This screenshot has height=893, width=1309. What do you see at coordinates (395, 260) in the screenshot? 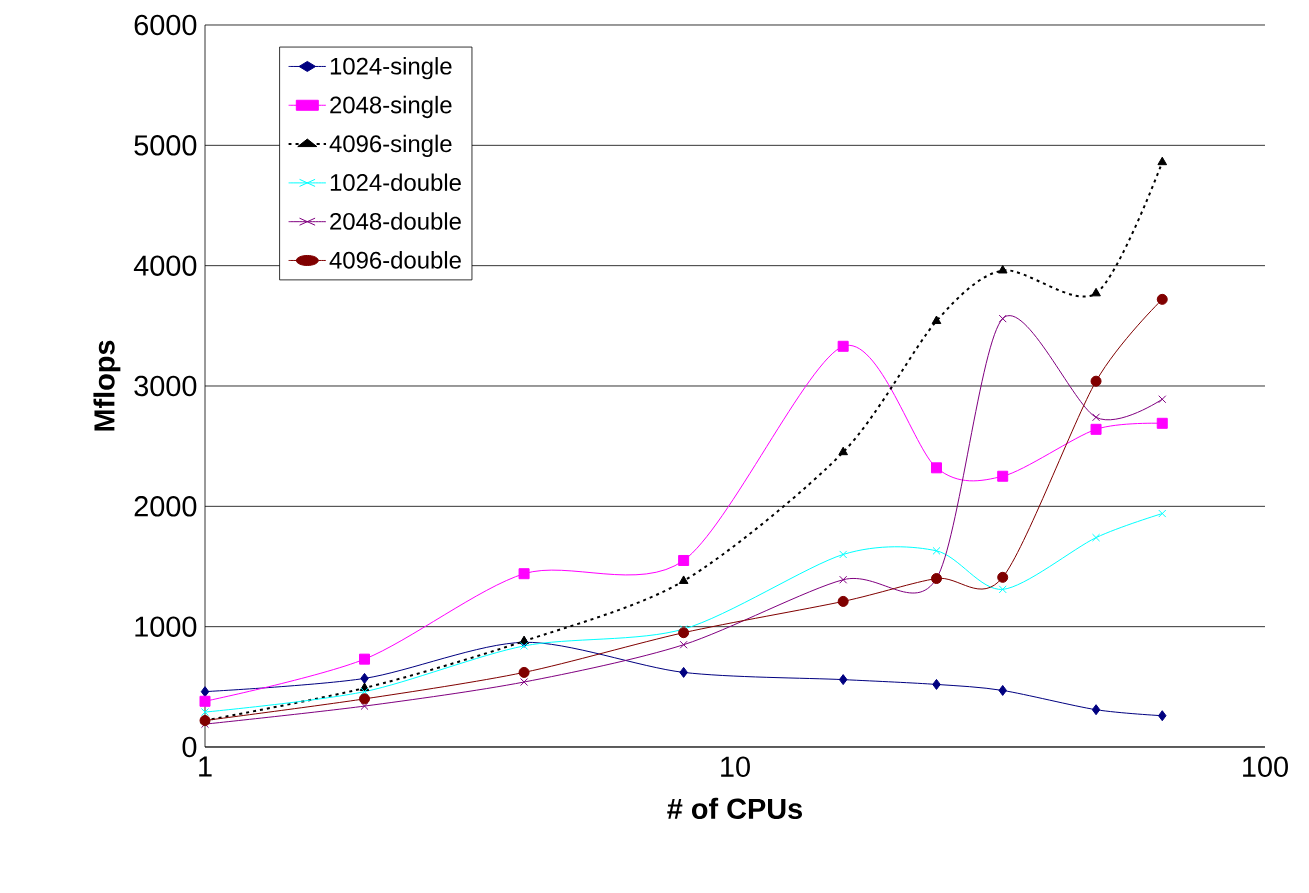
I see `legend-label: 4096-double` at bounding box center [395, 260].